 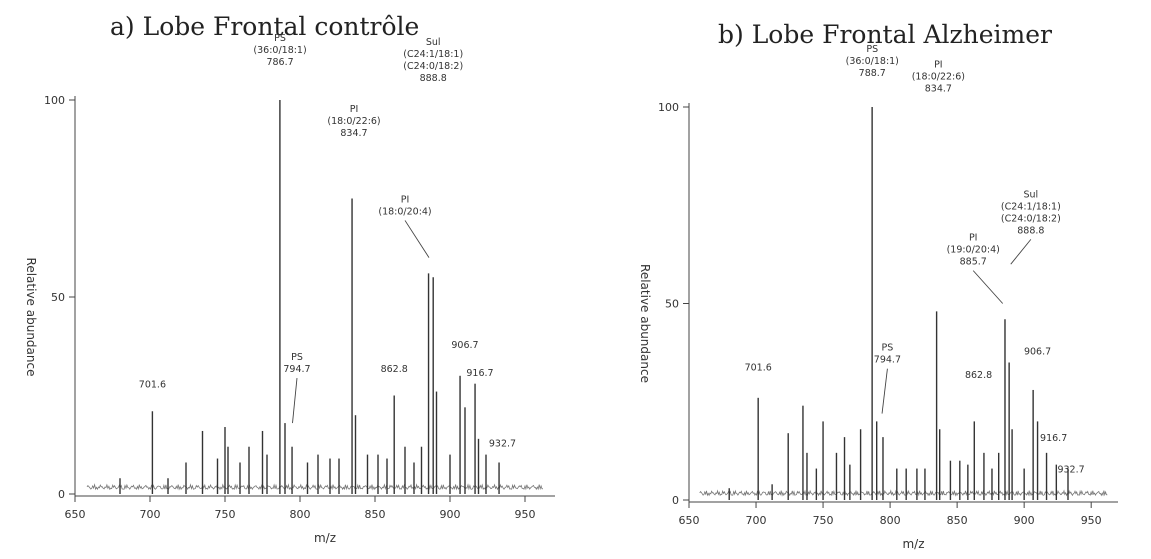 What do you see at coordinates (823, 520) in the screenshot?
I see `b-x-tick-label: 750` at bounding box center [823, 520].